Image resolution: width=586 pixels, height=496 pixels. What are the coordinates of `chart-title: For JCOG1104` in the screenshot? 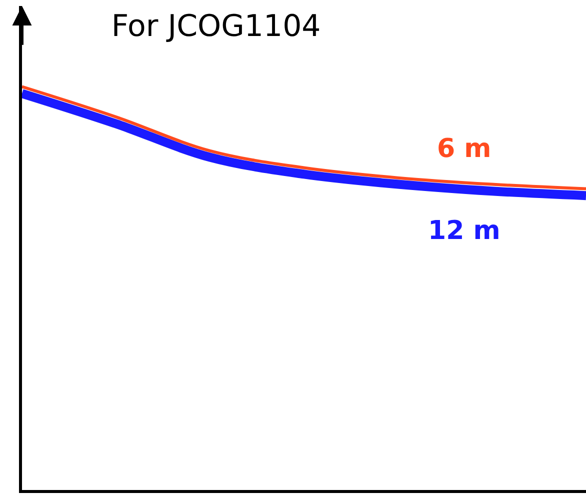 It's located at (216, 26).